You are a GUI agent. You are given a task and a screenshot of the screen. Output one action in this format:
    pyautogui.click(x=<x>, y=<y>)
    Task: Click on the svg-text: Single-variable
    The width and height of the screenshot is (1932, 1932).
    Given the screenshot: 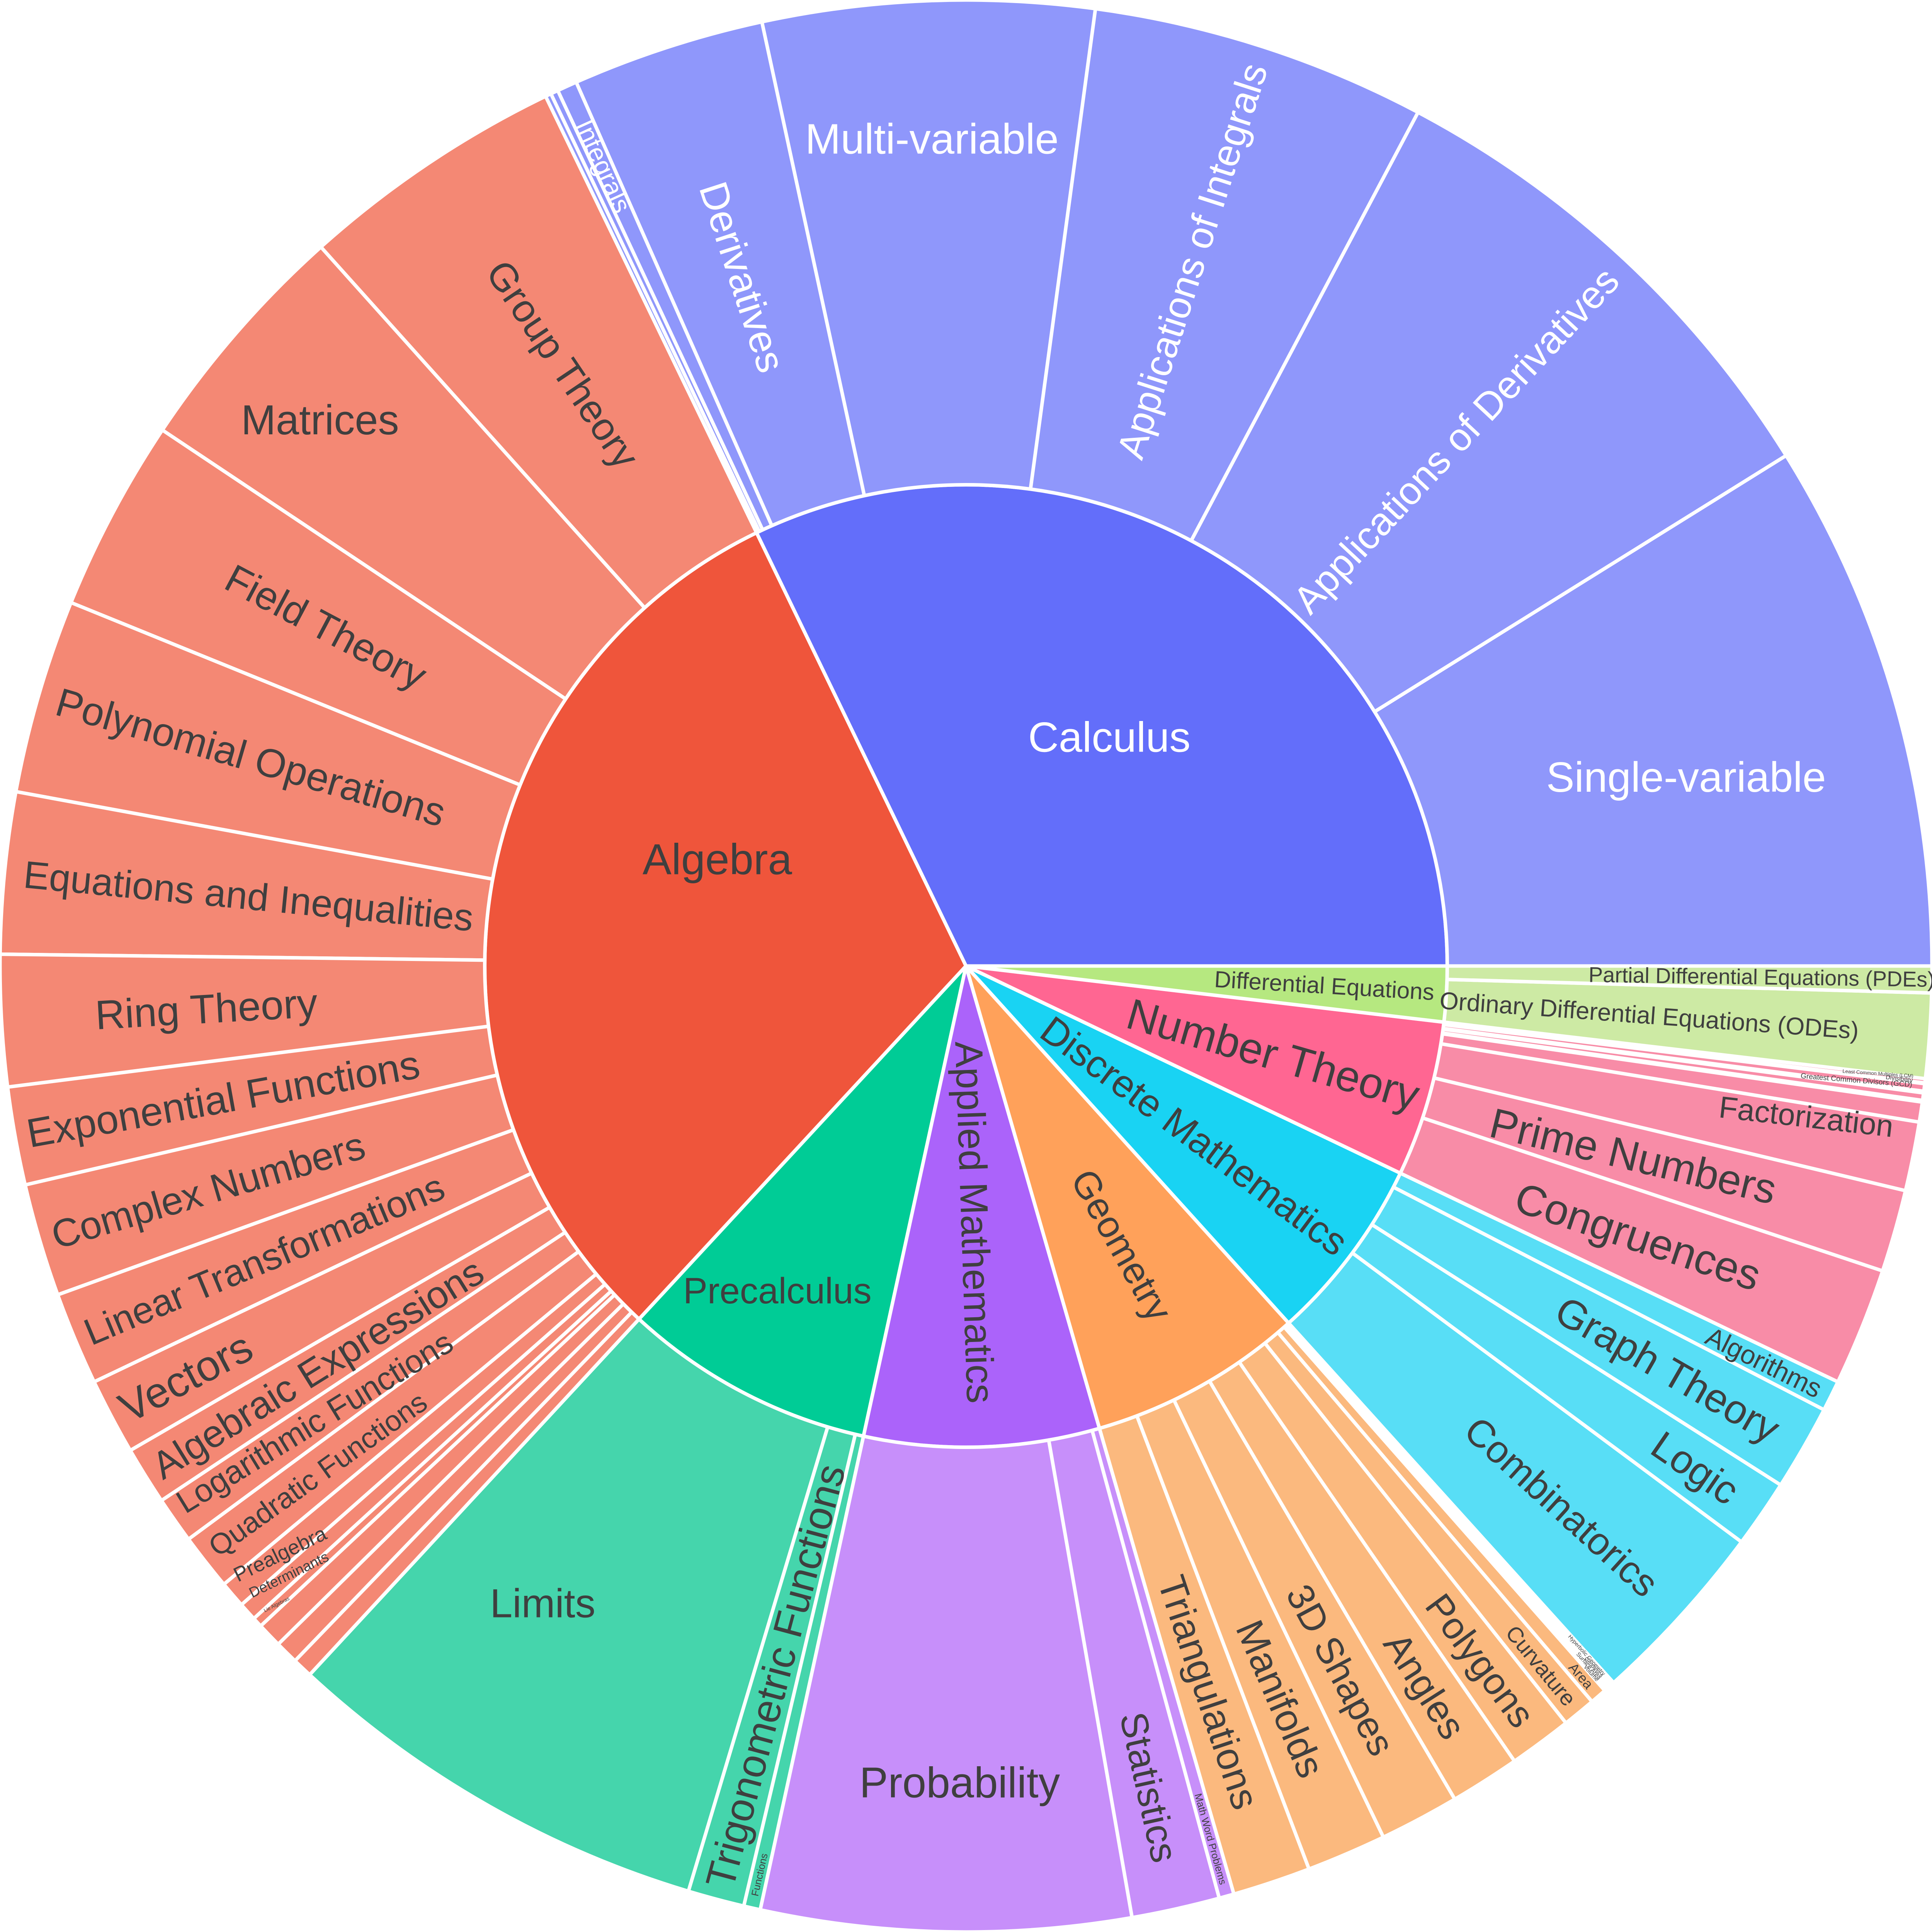 What is the action you would take?
    pyautogui.click(x=1686, y=777)
    